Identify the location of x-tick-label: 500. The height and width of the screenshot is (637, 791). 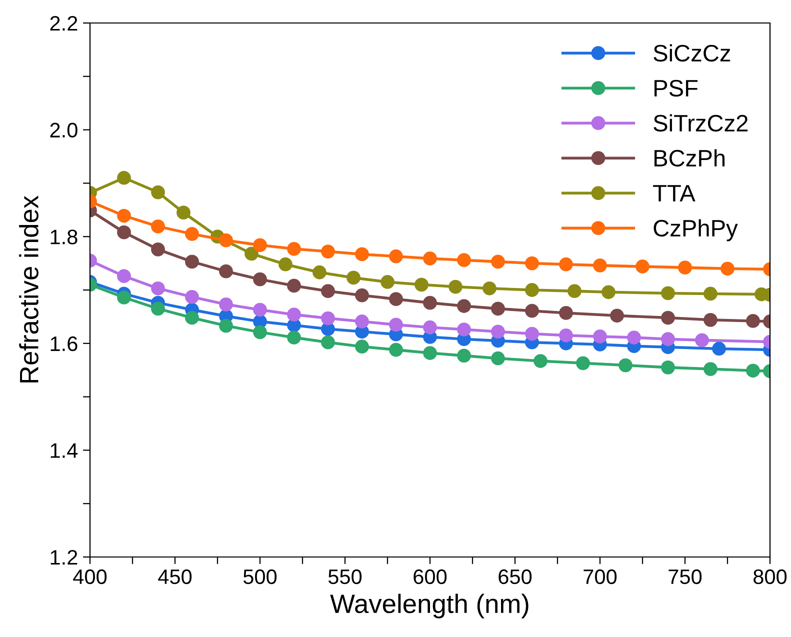
(260, 576).